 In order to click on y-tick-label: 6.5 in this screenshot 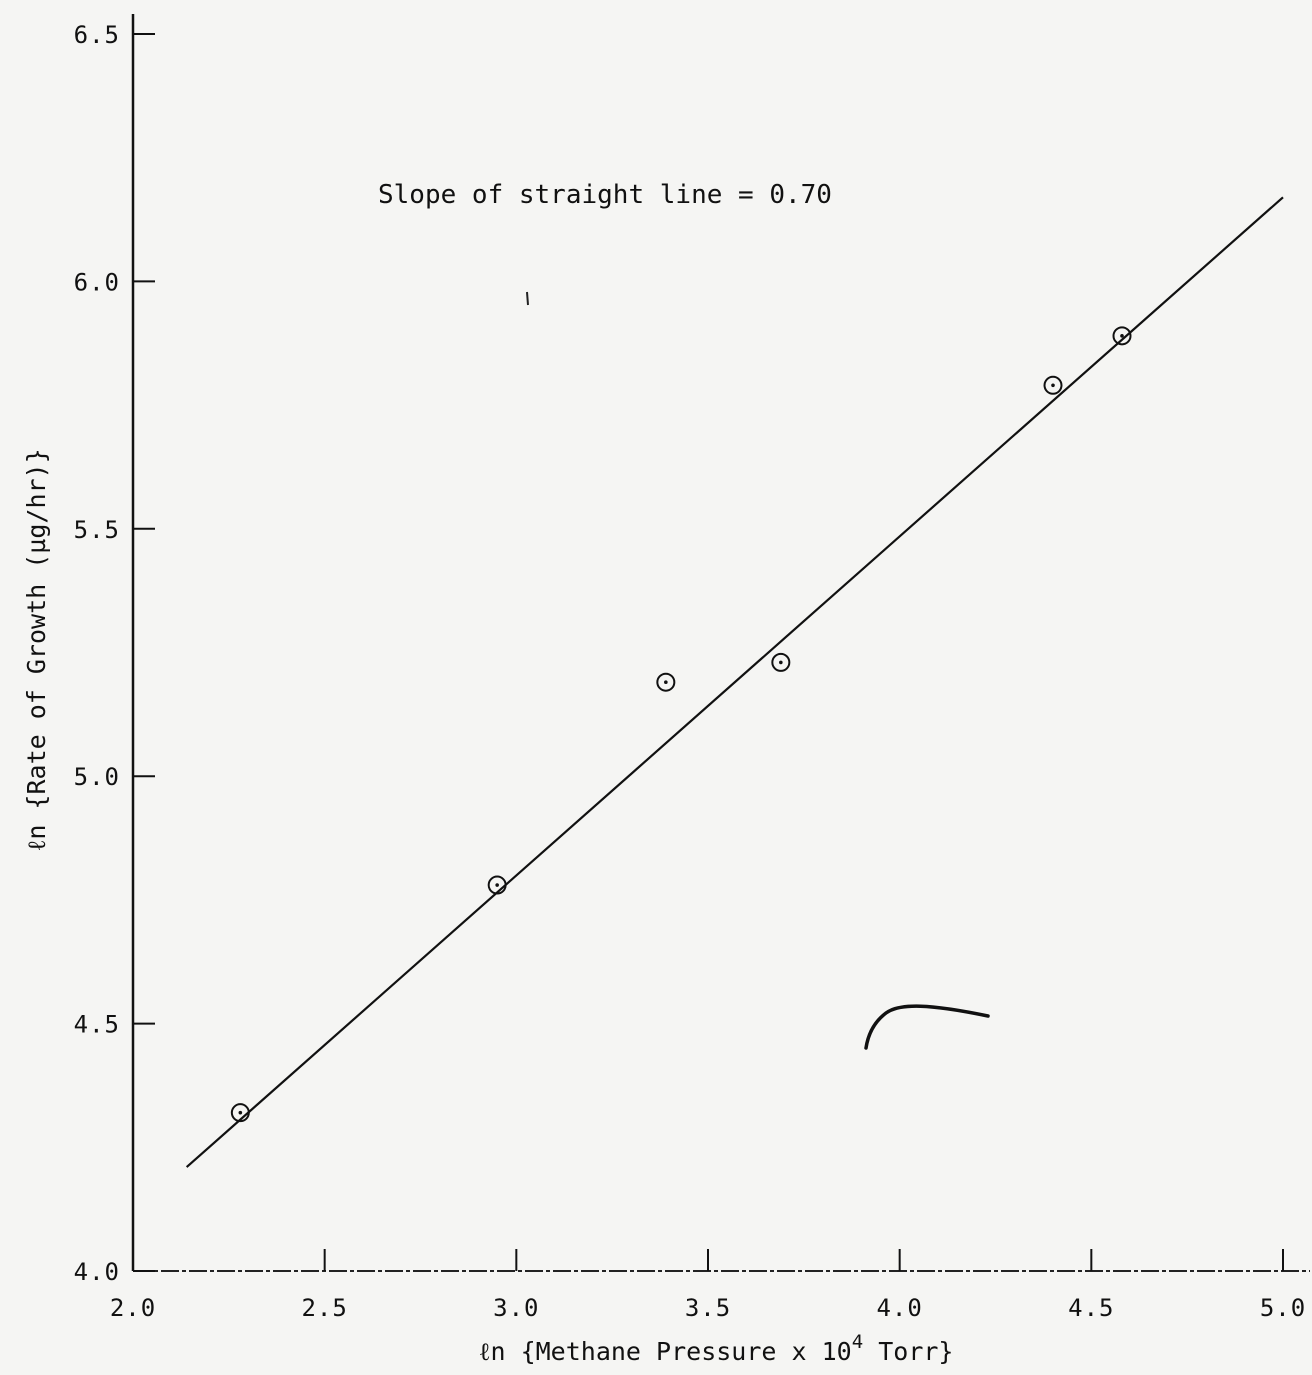, I will do `click(97, 35)`.